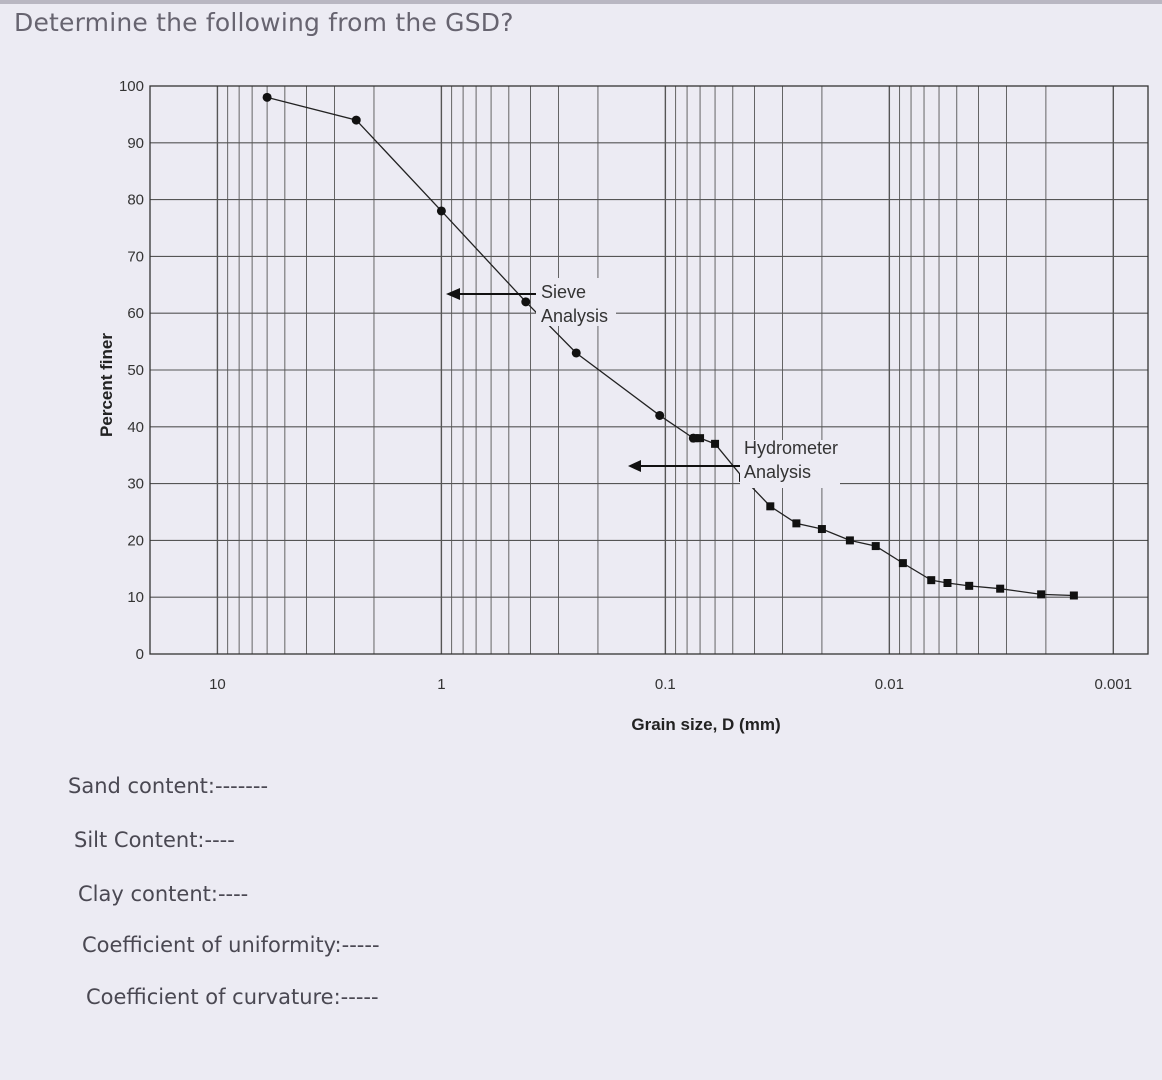  Describe the element at coordinates (163, 894) in the screenshot. I see `clay-content-question: Clay content:----` at that location.